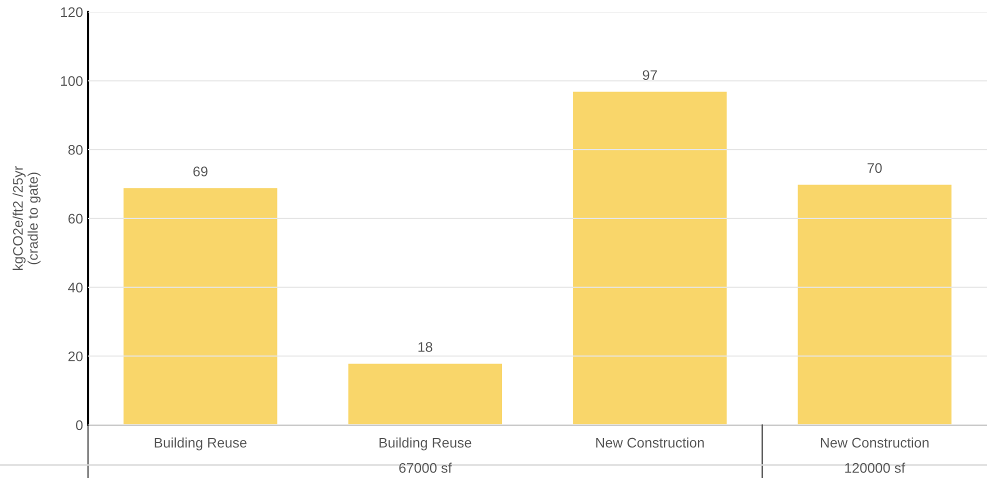 The height and width of the screenshot is (478, 987). I want to click on y-tick-label: 120, so click(72, 12).